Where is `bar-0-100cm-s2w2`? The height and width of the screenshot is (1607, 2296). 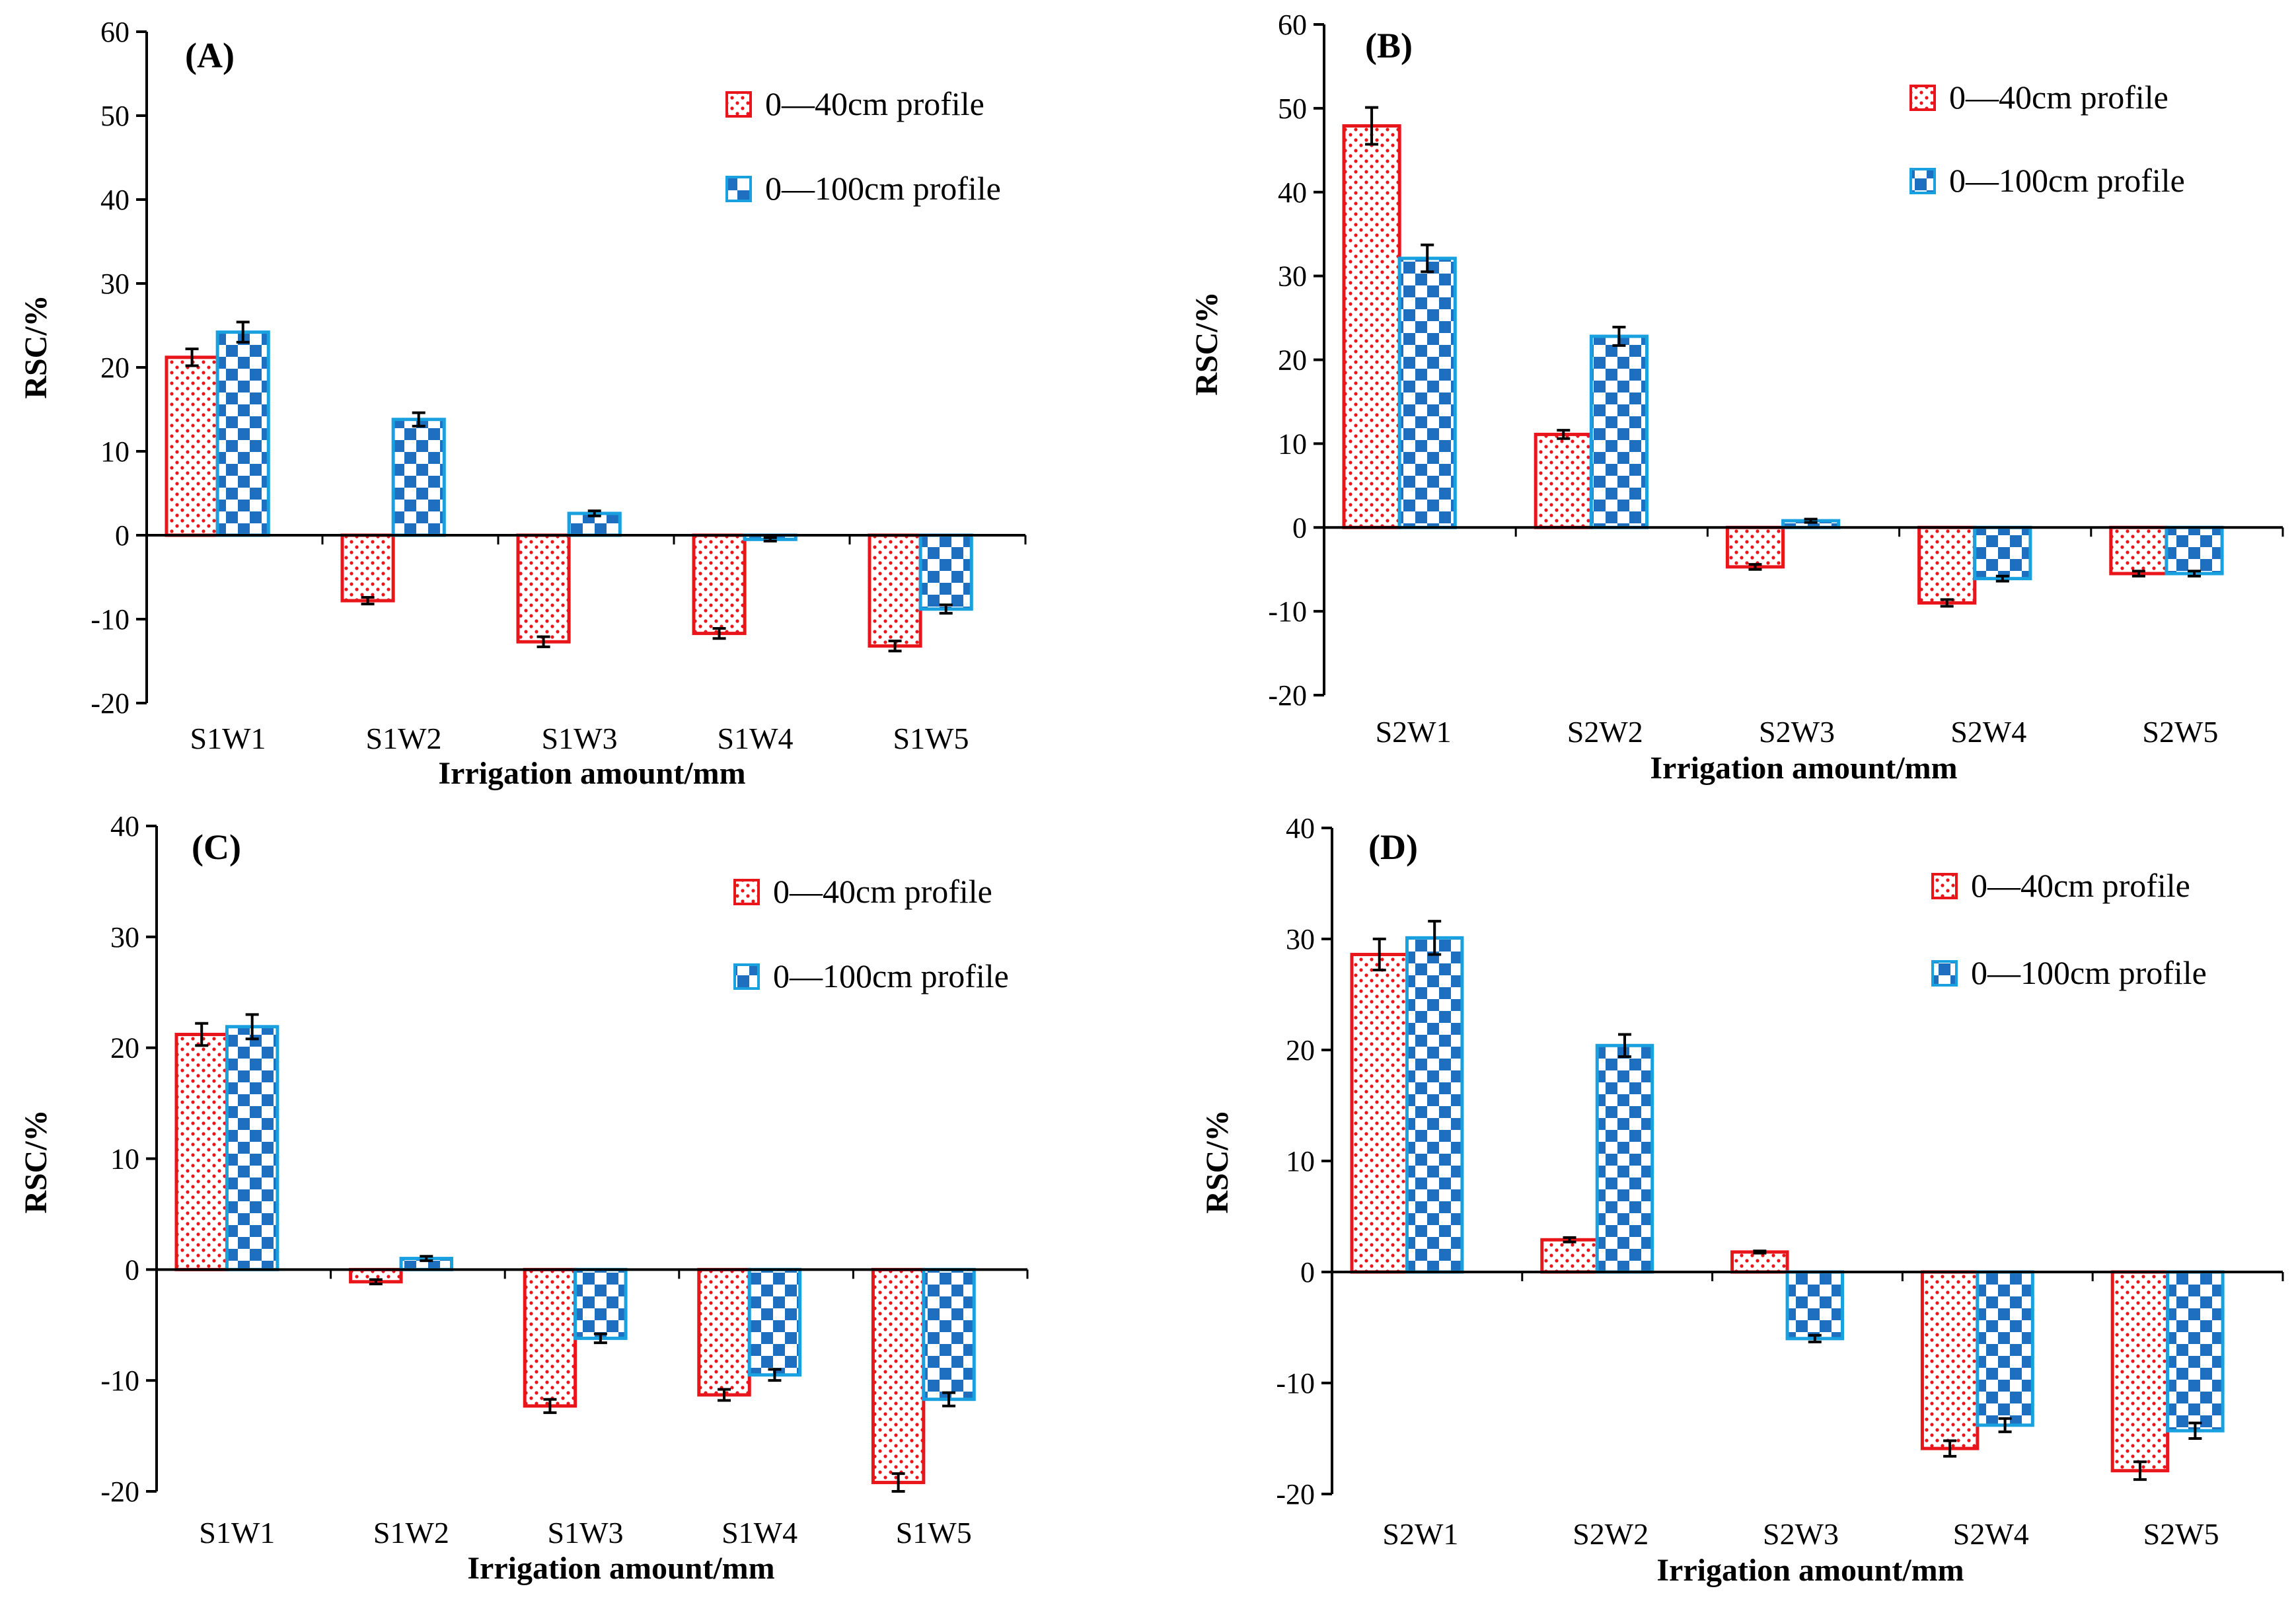 bar-0-100cm-s2w2 is located at coordinates (1624, 1158).